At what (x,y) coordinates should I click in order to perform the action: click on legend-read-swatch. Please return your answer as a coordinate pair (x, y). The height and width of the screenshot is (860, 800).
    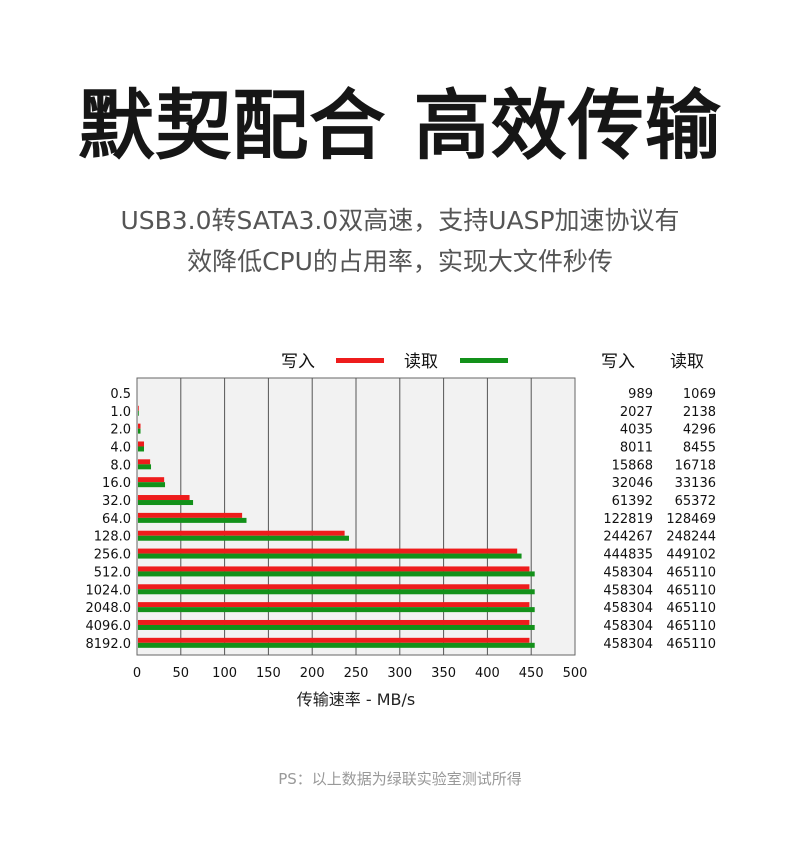
    Looking at the image, I should click on (484, 360).